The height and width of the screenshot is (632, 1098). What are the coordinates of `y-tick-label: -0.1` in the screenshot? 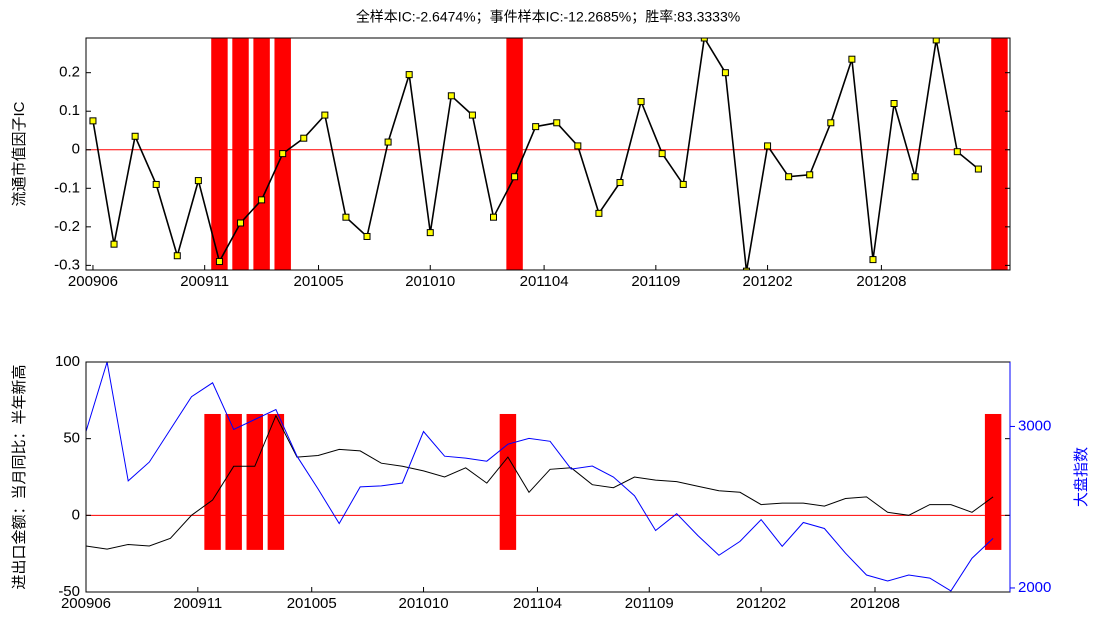 It's located at (67, 187).